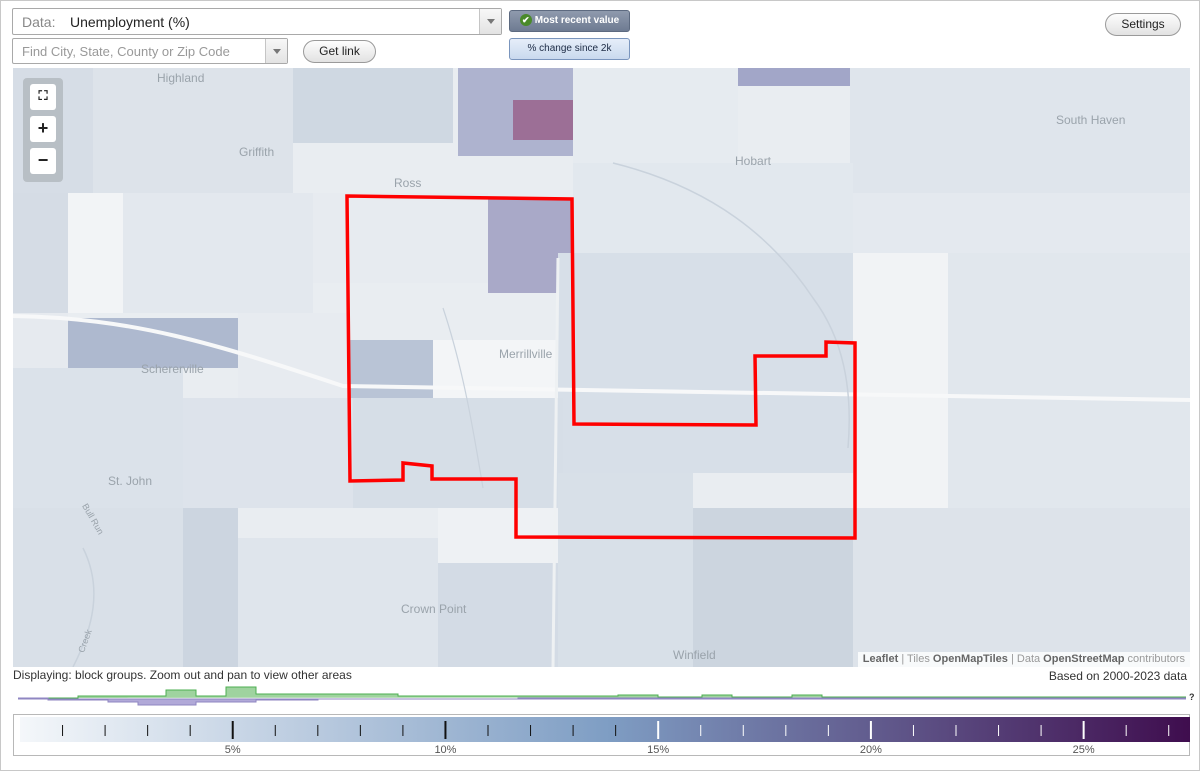 This screenshot has width=1200, height=771. Describe the element at coordinates (257, 21) in the screenshot. I see `data-select: Data: Unemployment (%)` at that location.